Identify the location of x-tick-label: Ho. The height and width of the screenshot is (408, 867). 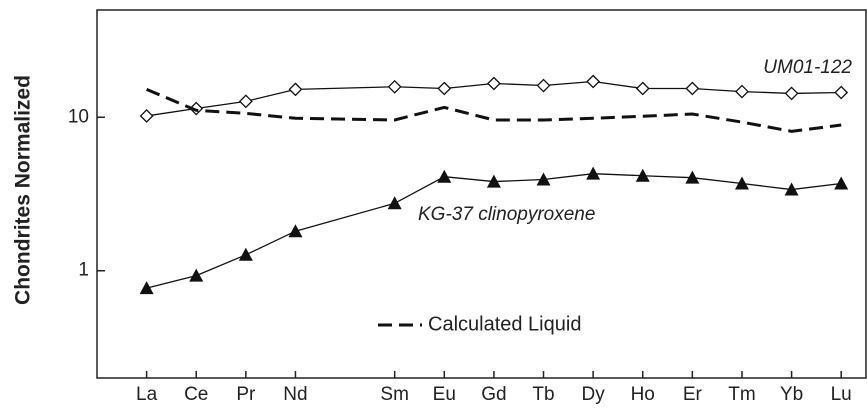
(643, 394).